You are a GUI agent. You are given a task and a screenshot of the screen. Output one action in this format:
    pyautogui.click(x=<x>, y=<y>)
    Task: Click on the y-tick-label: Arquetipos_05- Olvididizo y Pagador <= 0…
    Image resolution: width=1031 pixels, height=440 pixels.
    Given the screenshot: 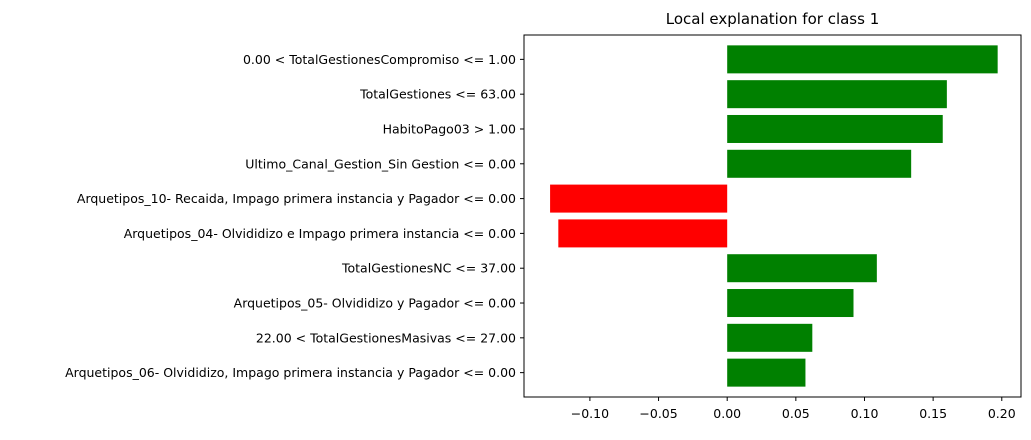 What is the action you would take?
    pyautogui.click(x=375, y=303)
    